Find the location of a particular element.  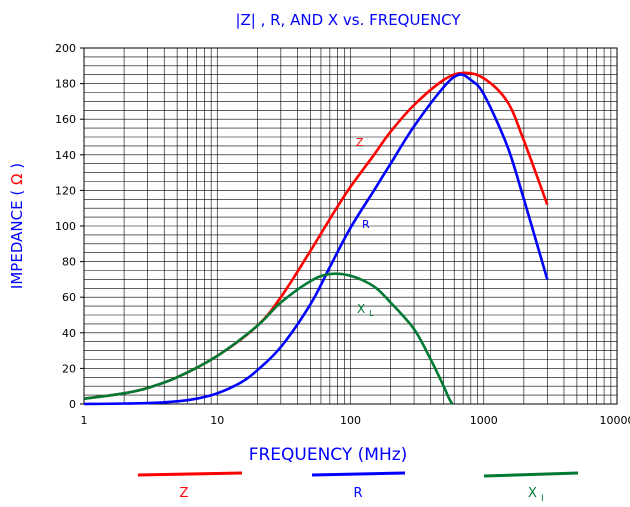

x-tick-label: 10000 is located at coordinates (615, 420).